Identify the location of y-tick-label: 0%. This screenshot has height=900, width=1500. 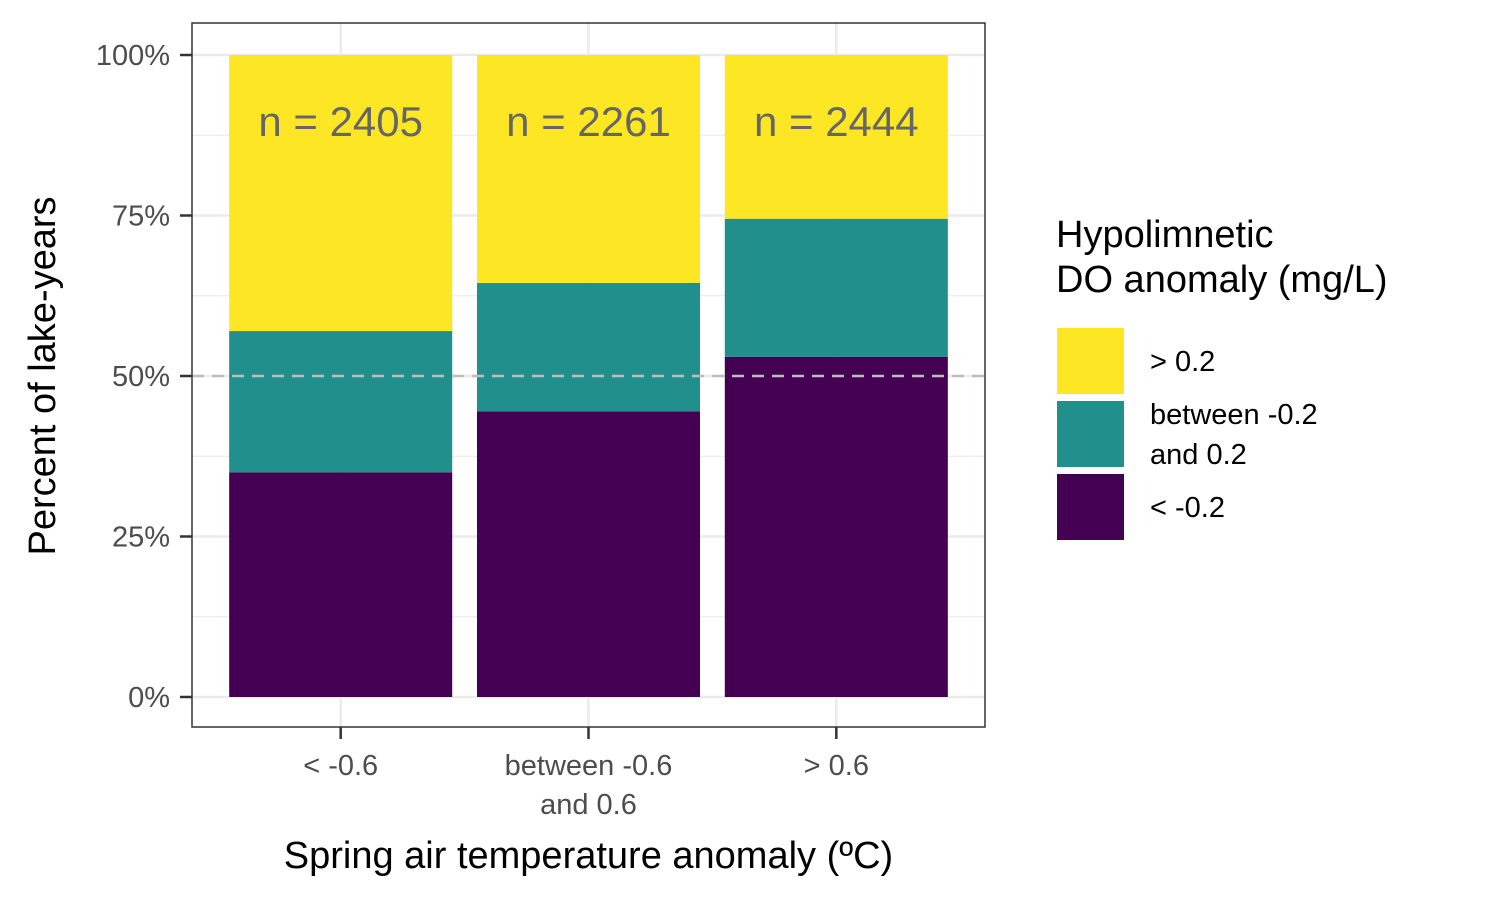
(149, 698).